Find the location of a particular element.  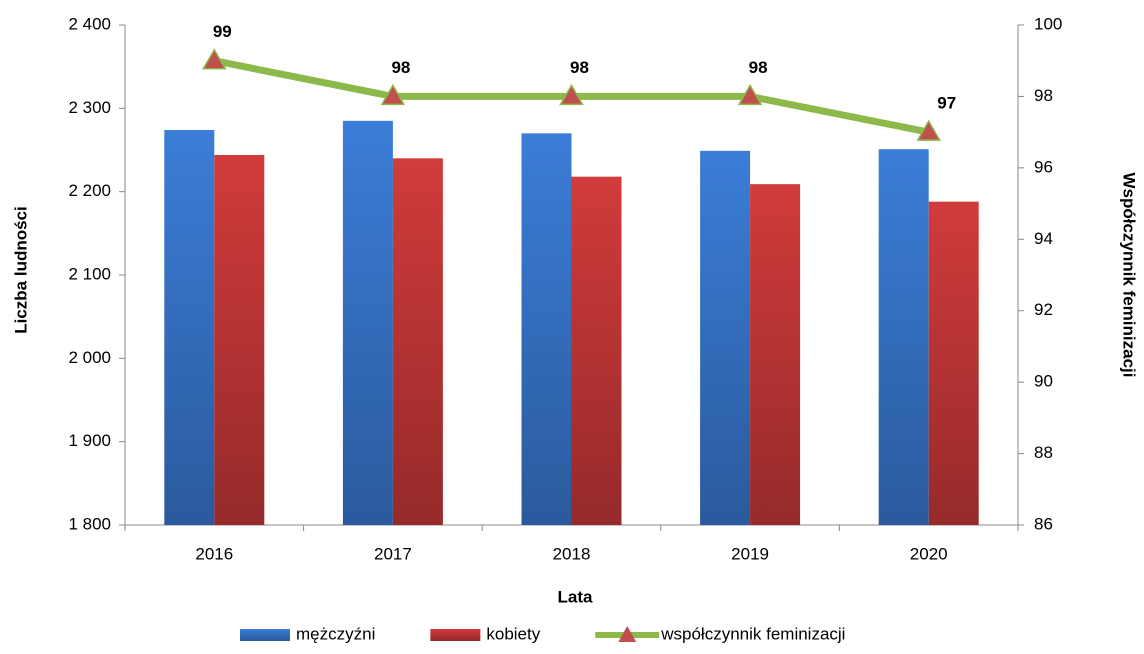

y2-tick-label: 94 is located at coordinates (1043, 238).